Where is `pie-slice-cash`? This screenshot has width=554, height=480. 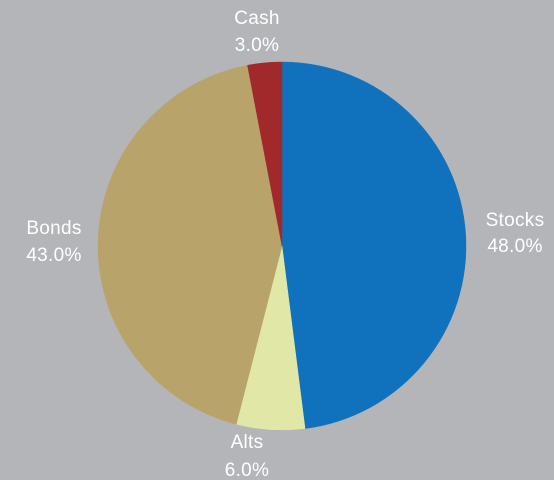
pie-slice-cash is located at coordinates (265, 154).